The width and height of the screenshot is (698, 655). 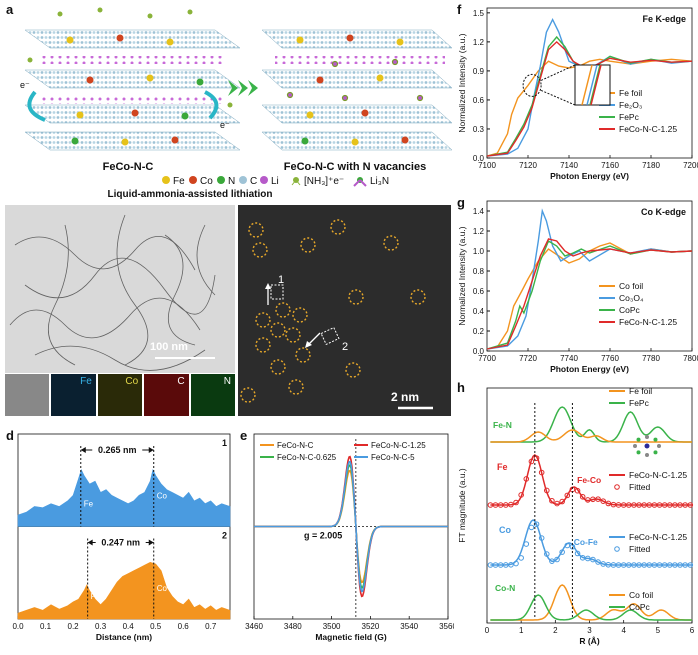 I want to click on panel-a-subtitle: Liquid-ammonia-assisted lithiation, so click(x=189, y=194).